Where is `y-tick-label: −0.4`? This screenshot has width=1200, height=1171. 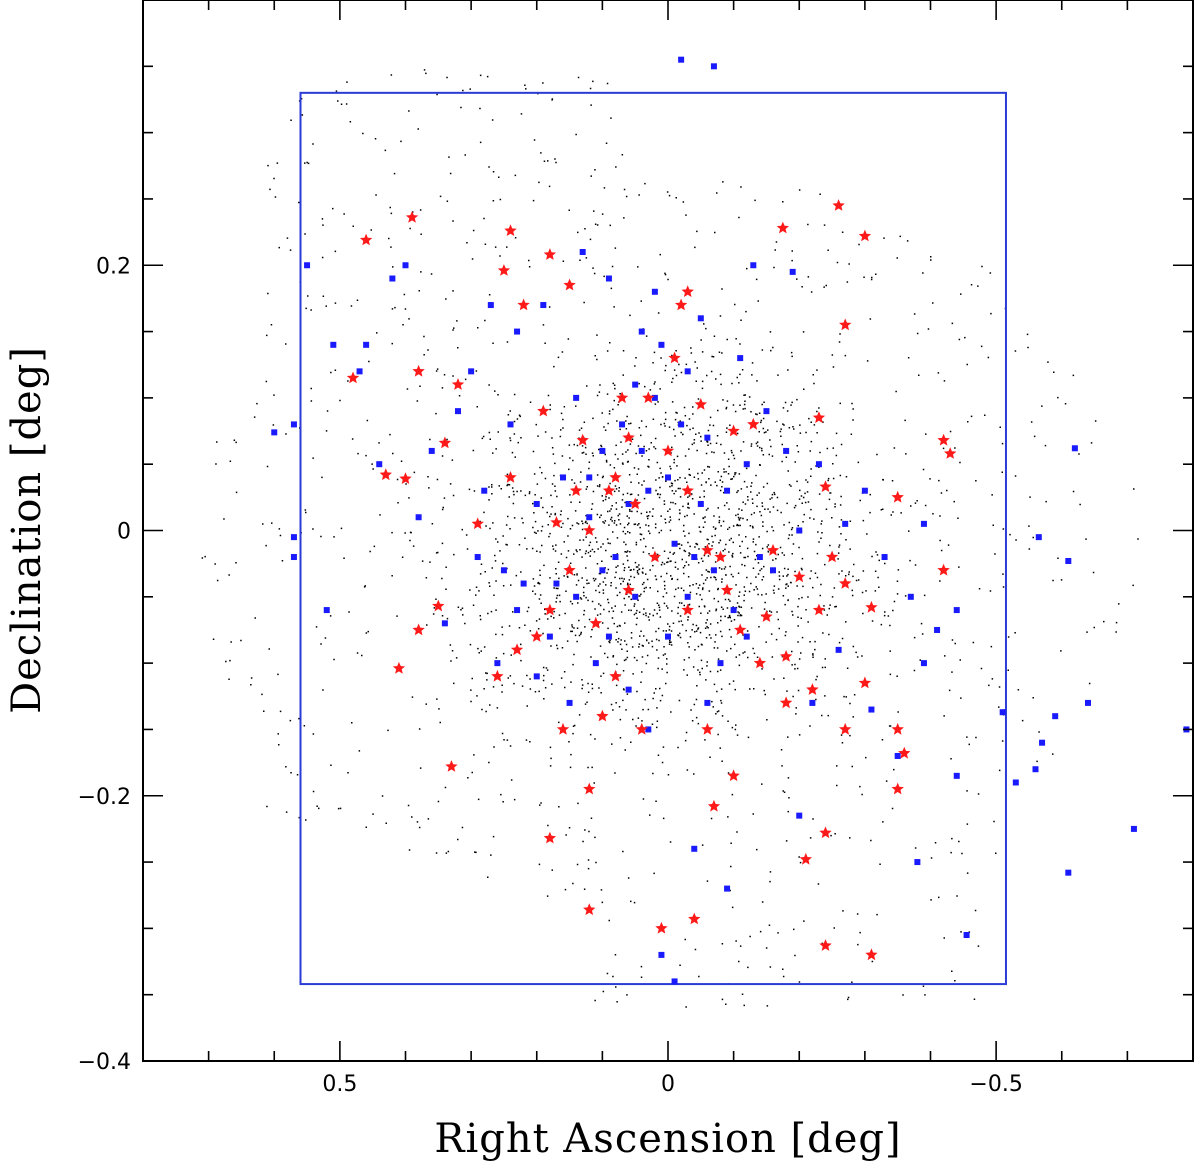 y-tick-label: −0.4 is located at coordinates (104, 1062).